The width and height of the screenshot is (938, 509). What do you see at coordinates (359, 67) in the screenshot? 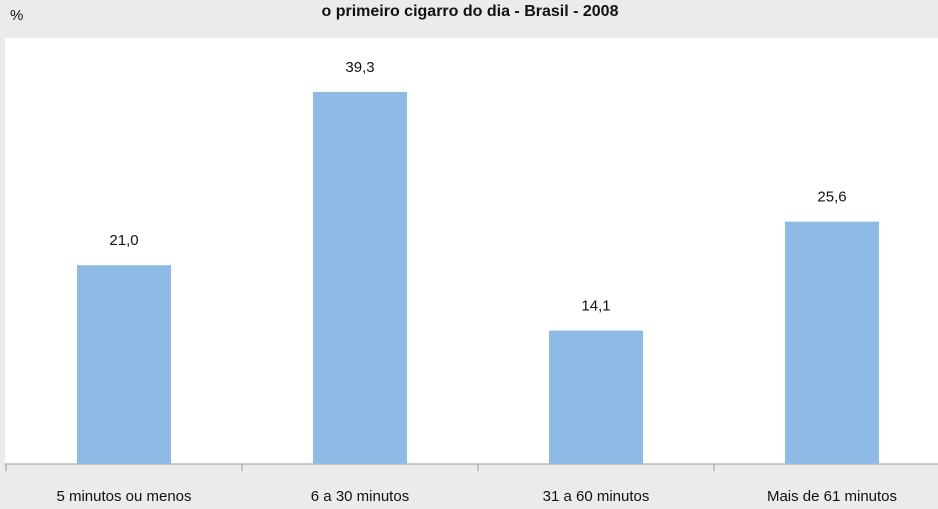
I see `value-label: 39,3` at bounding box center [359, 67].